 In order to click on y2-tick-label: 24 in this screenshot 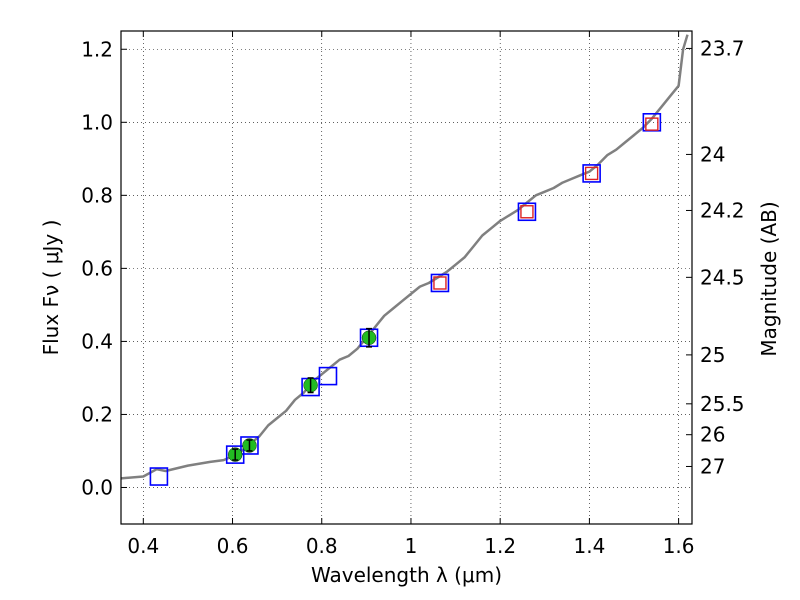, I will do `click(712, 154)`.